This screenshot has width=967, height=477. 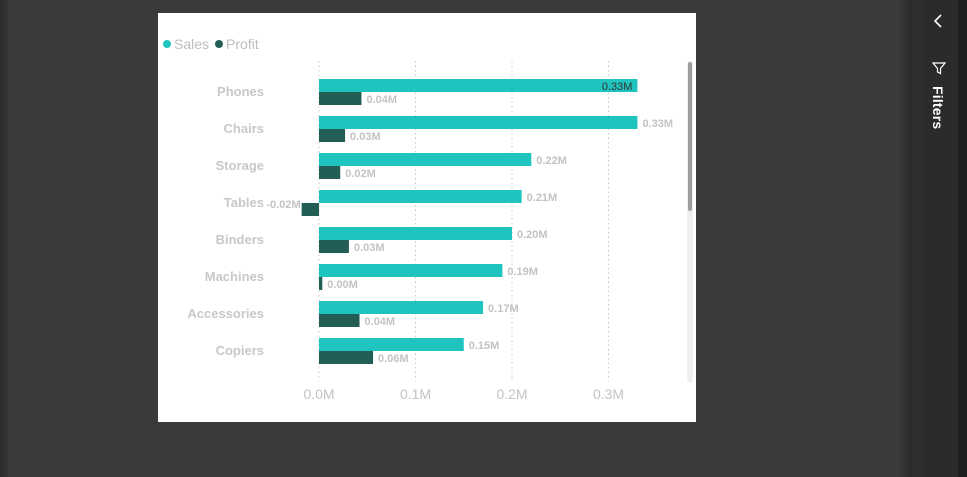 What do you see at coordinates (463, 394) in the screenshot?
I see `x-axis-tick-labels: 0.0M 0.1M 0.2M 0.3M` at bounding box center [463, 394].